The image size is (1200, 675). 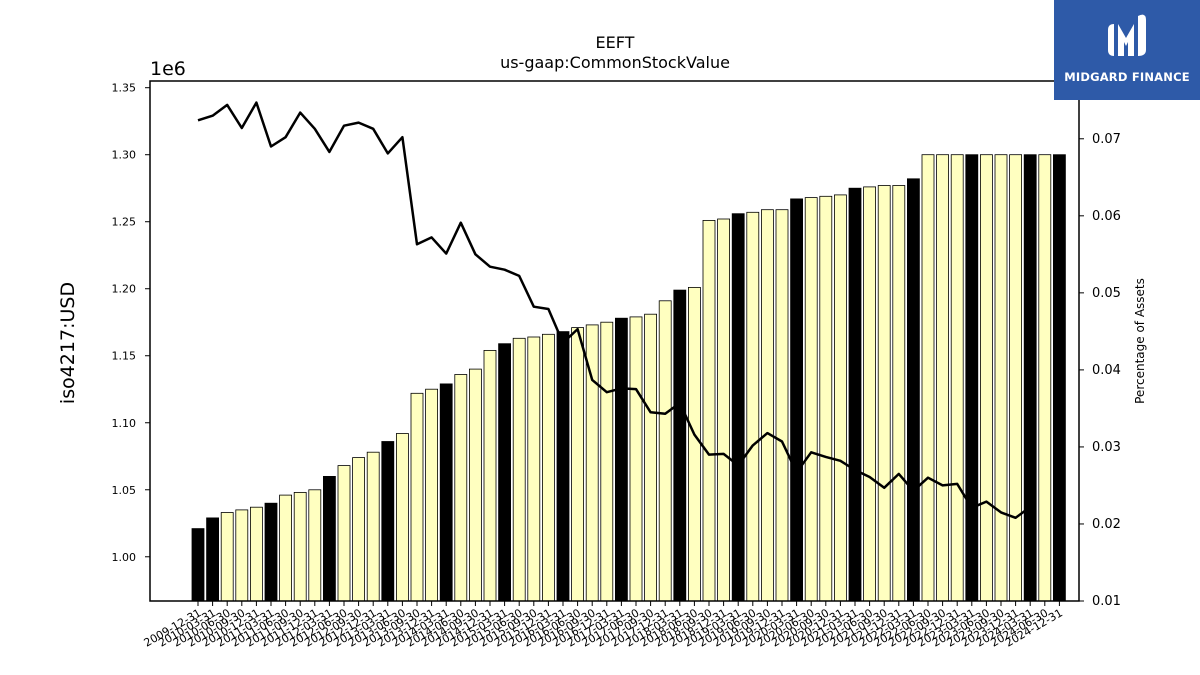 What do you see at coordinates (1106, 216) in the screenshot?
I see `y2-tick-label: 0.06` at bounding box center [1106, 216].